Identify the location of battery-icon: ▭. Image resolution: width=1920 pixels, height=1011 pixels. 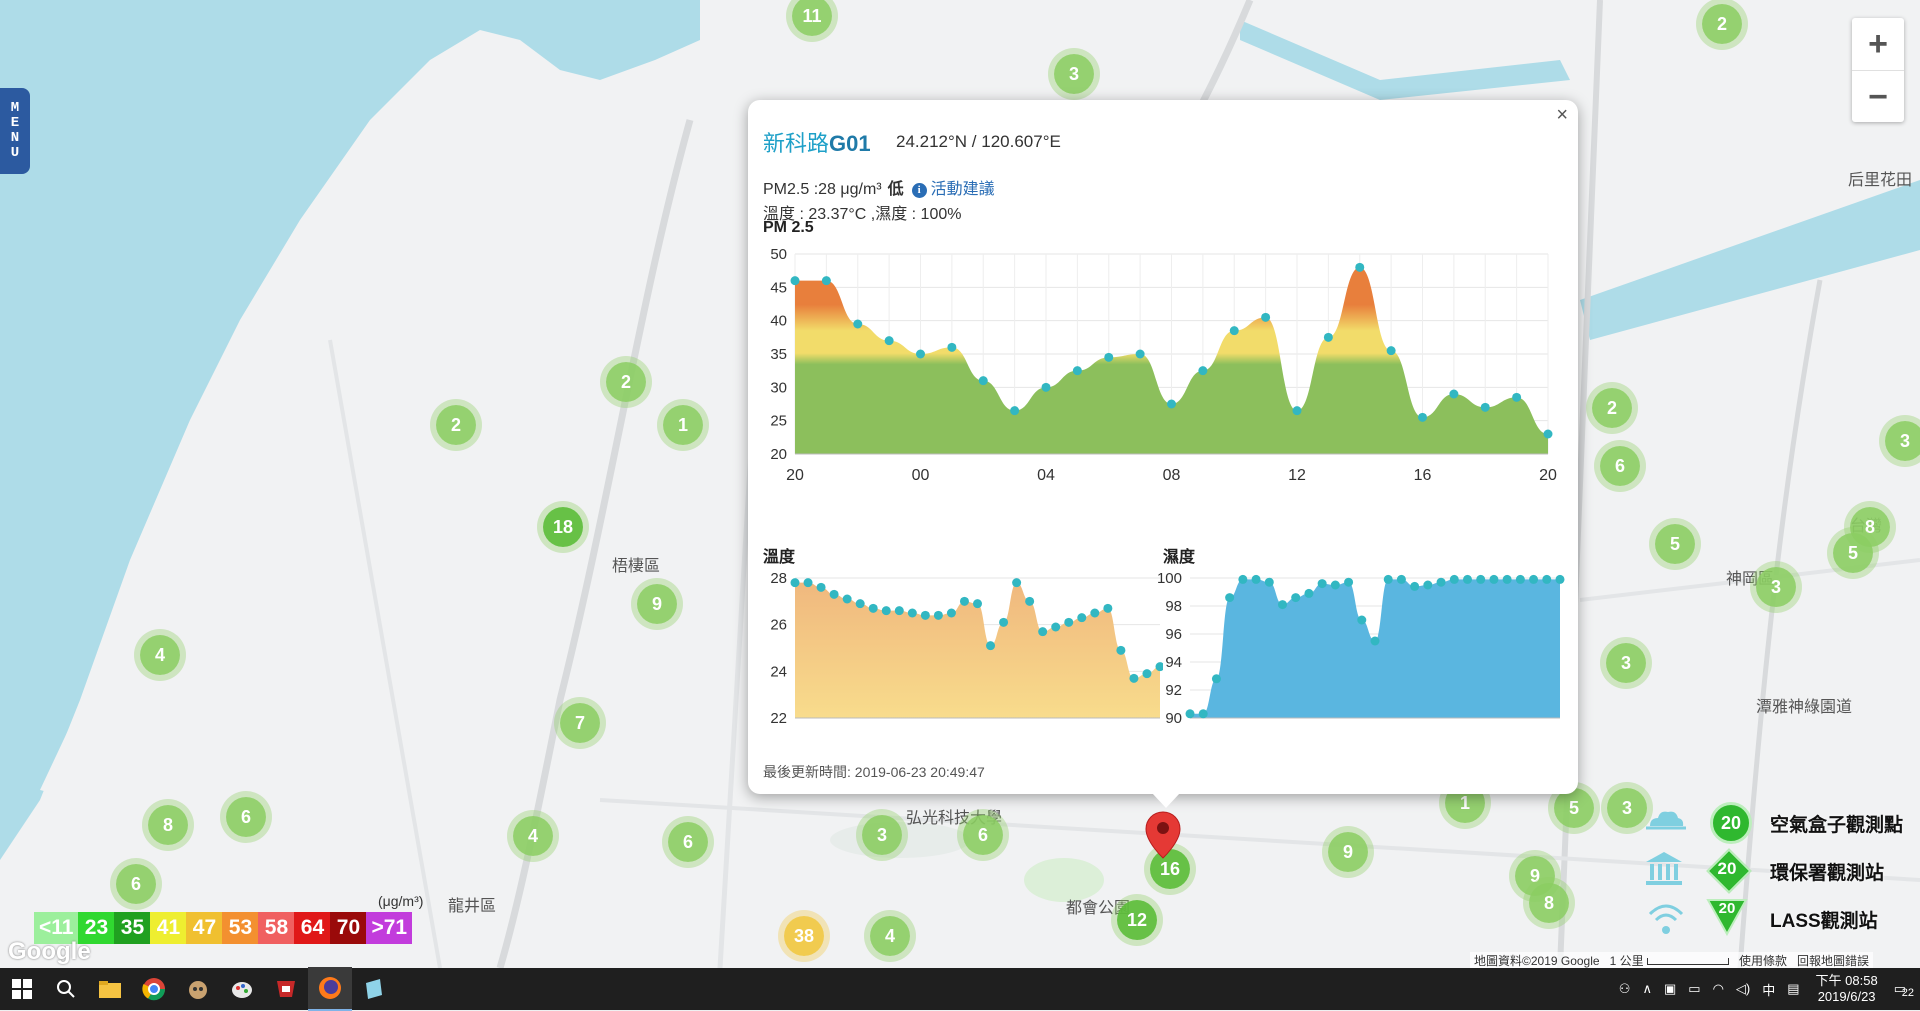
(1694, 988).